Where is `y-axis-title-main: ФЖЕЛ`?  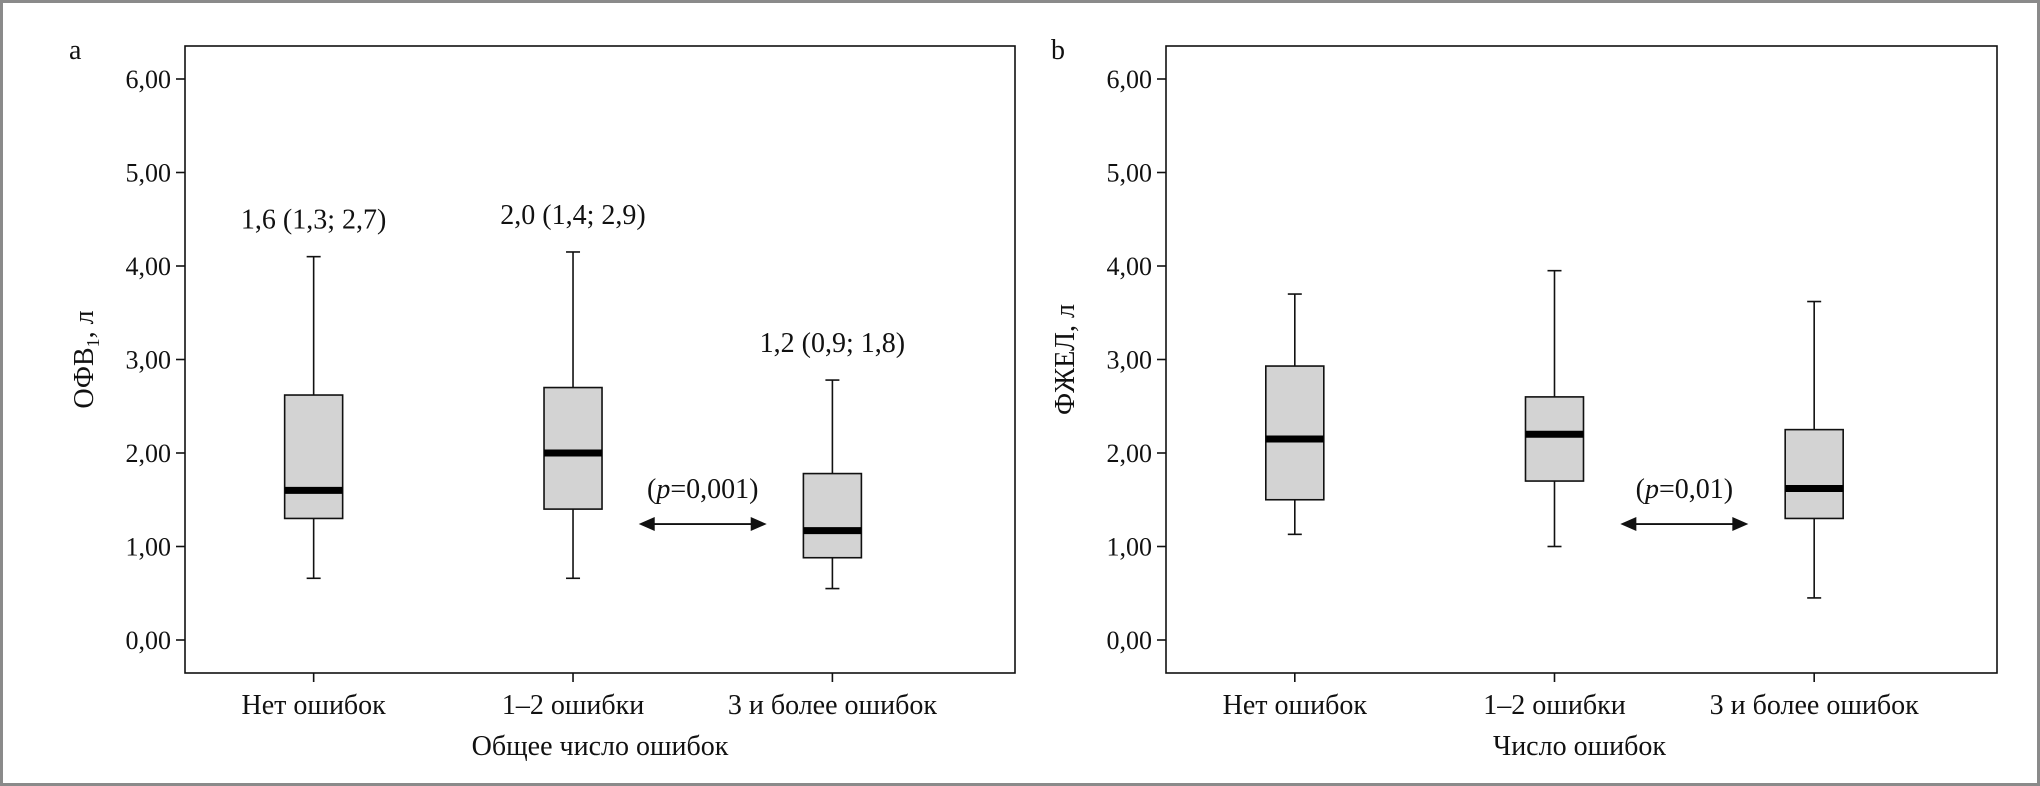
y-axis-title-main: ФЖЕЛ is located at coordinates (1065, 373).